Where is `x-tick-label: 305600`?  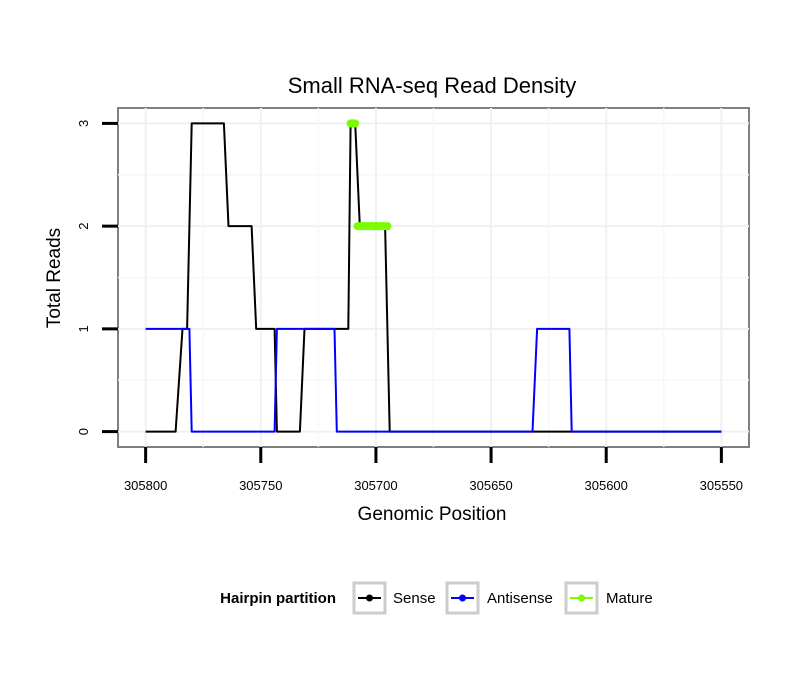 x-tick-label: 305600 is located at coordinates (606, 485).